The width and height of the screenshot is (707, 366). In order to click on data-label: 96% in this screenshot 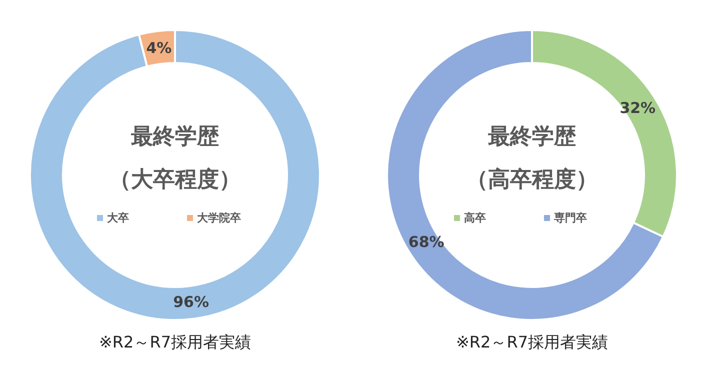, I will do `click(191, 301)`.